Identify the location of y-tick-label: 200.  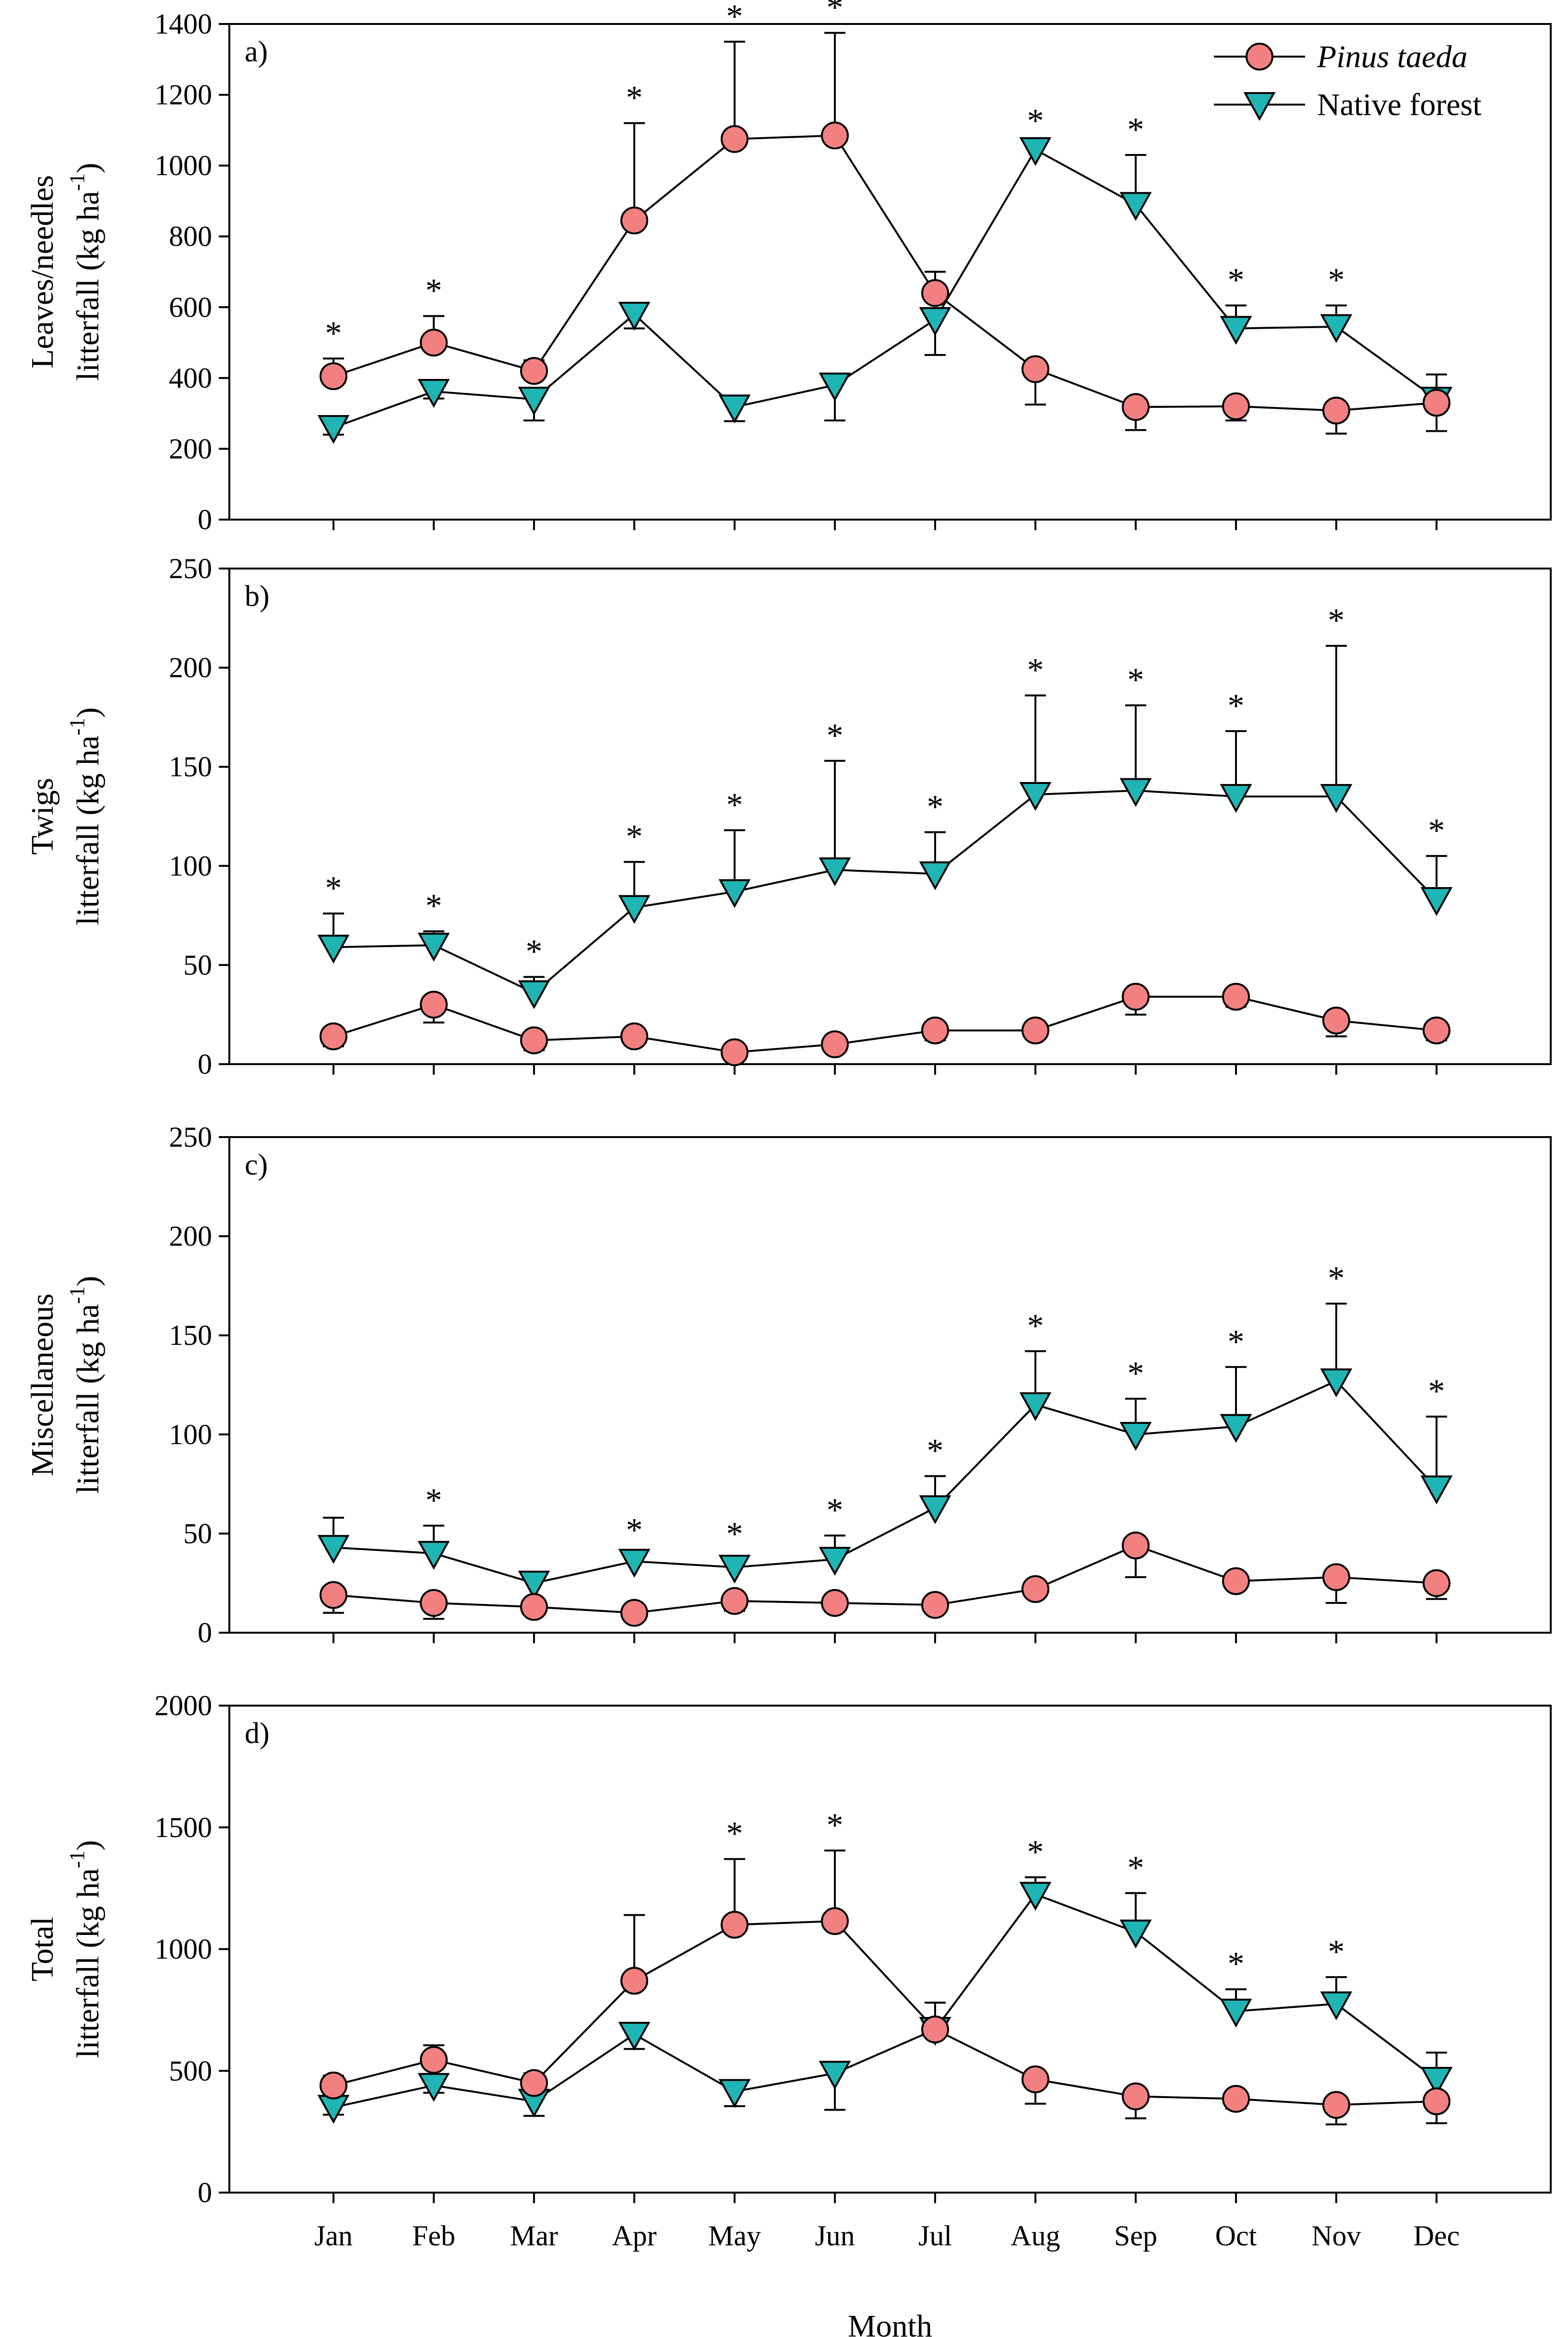
(190, 668).